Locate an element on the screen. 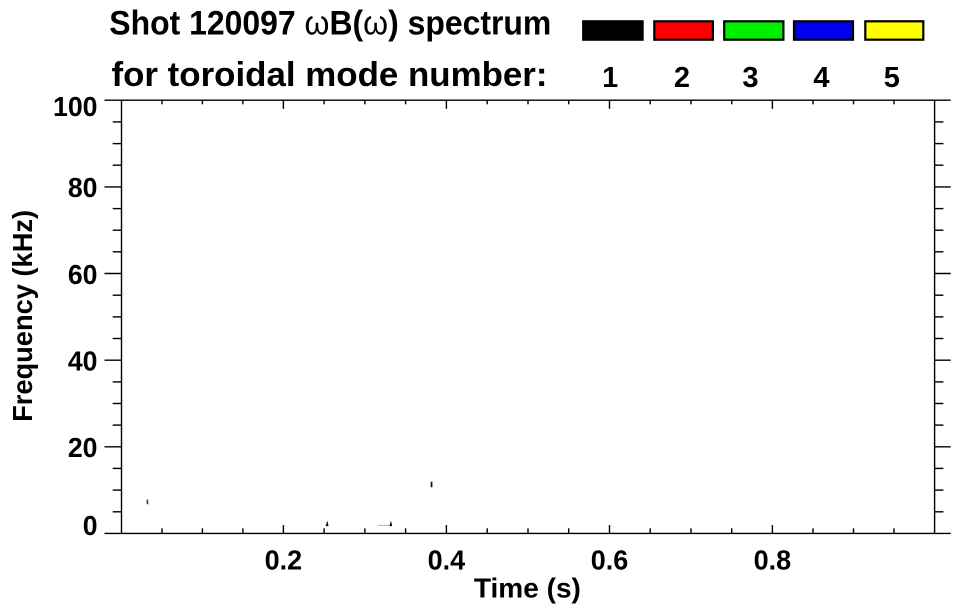 The width and height of the screenshot is (963, 615). svg-text: 4 is located at coordinates (821, 78).